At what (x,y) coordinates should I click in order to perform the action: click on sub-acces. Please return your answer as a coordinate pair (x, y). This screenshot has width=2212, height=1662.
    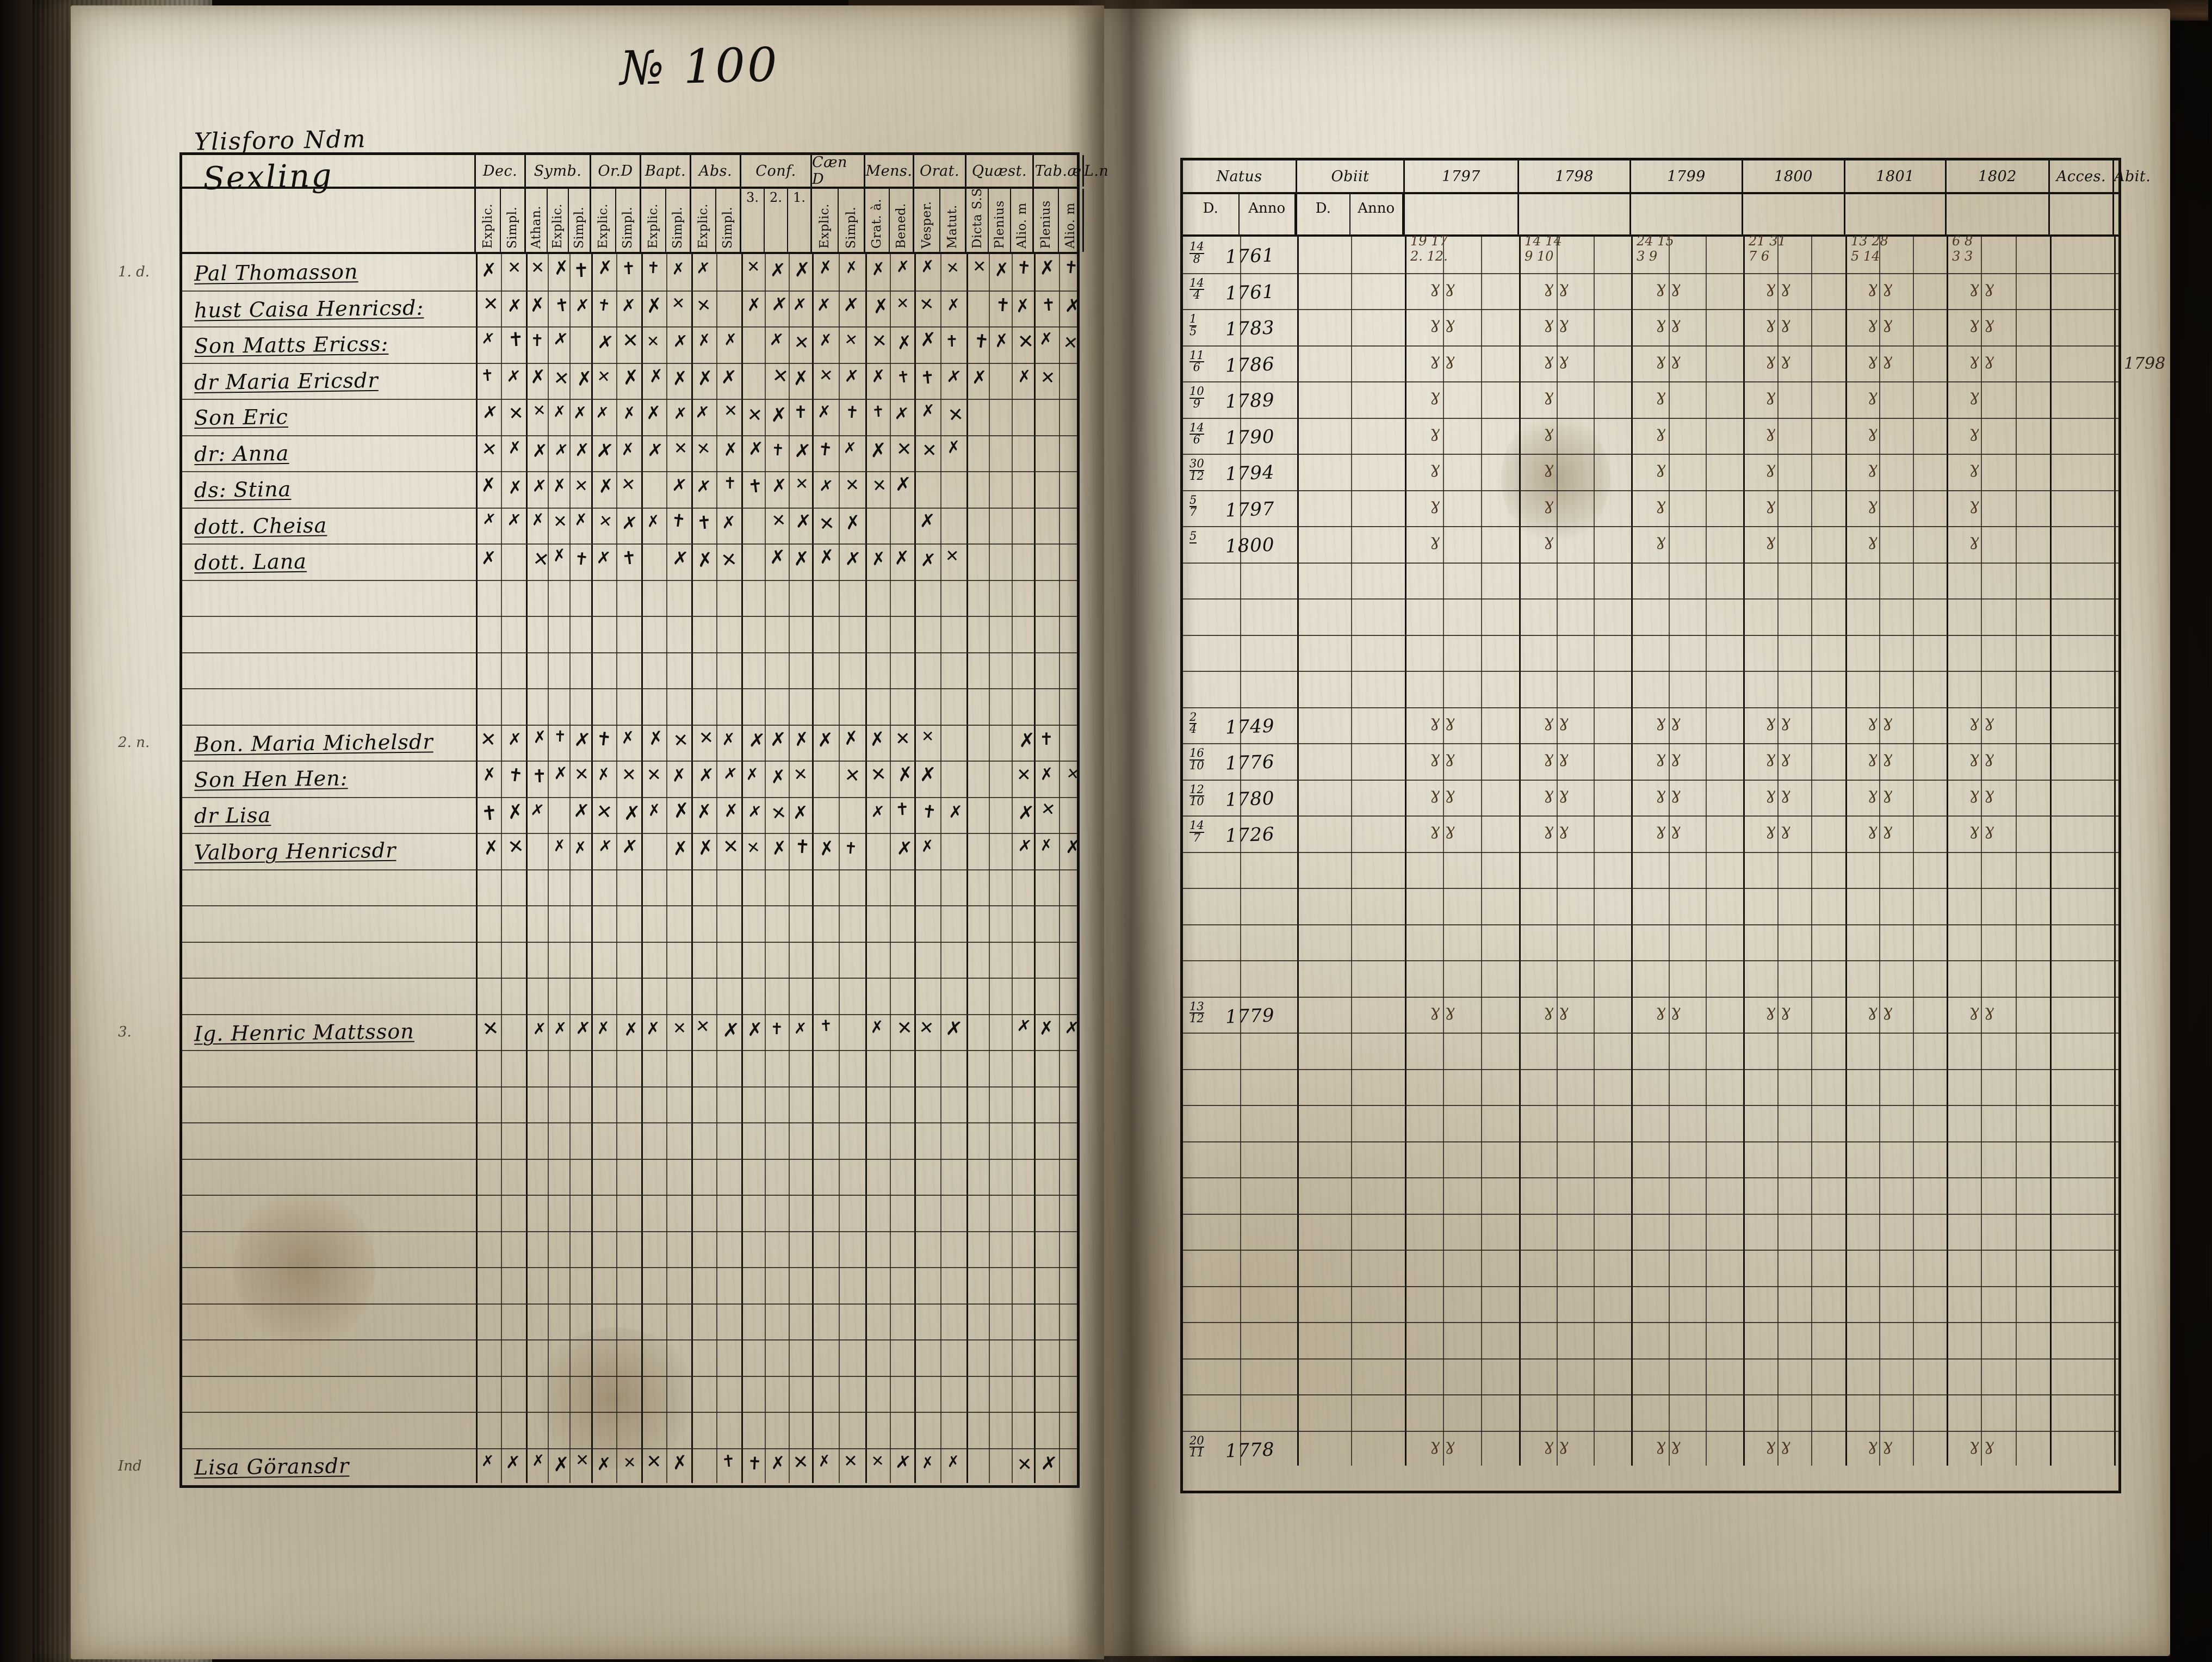
    Looking at the image, I should click on (2082, 214).